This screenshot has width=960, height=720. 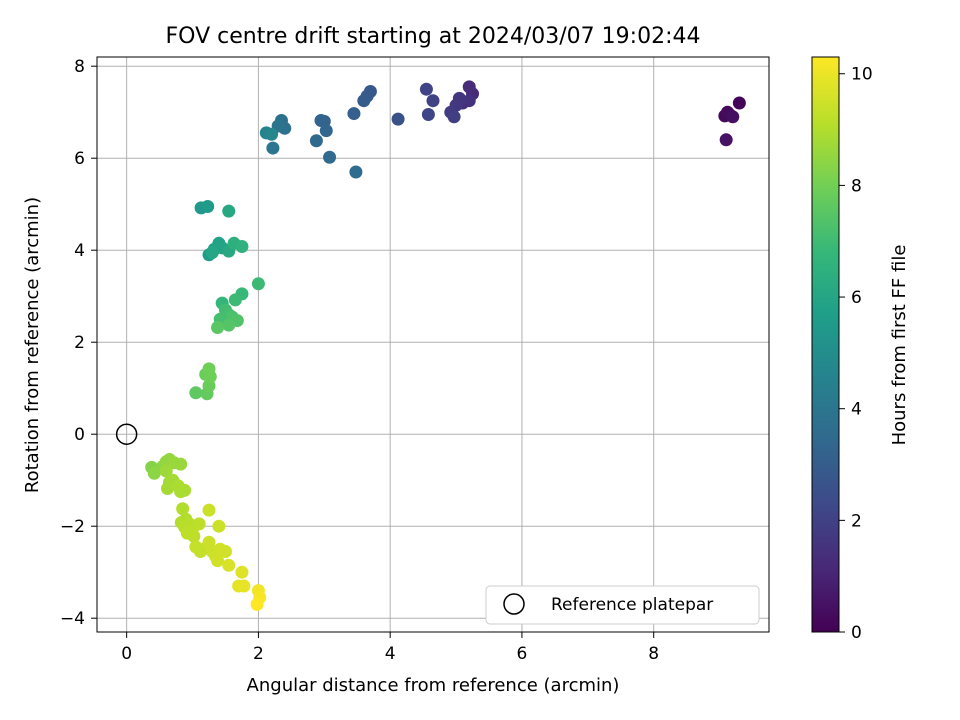 I want to click on colorbar-gradient, so click(x=825, y=344).